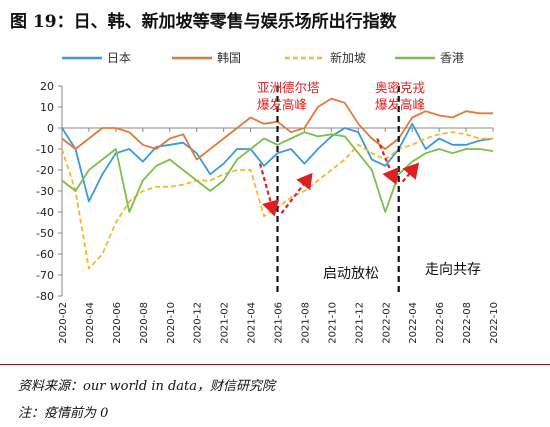 This screenshot has height=427, width=550. I want to click on legend-label: 日本, so click(119, 58).